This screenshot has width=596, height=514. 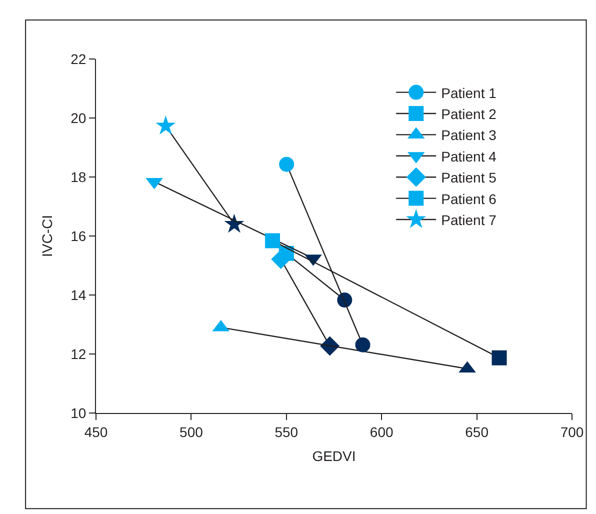 I want to click on x-tick-label: 650, so click(x=477, y=432).